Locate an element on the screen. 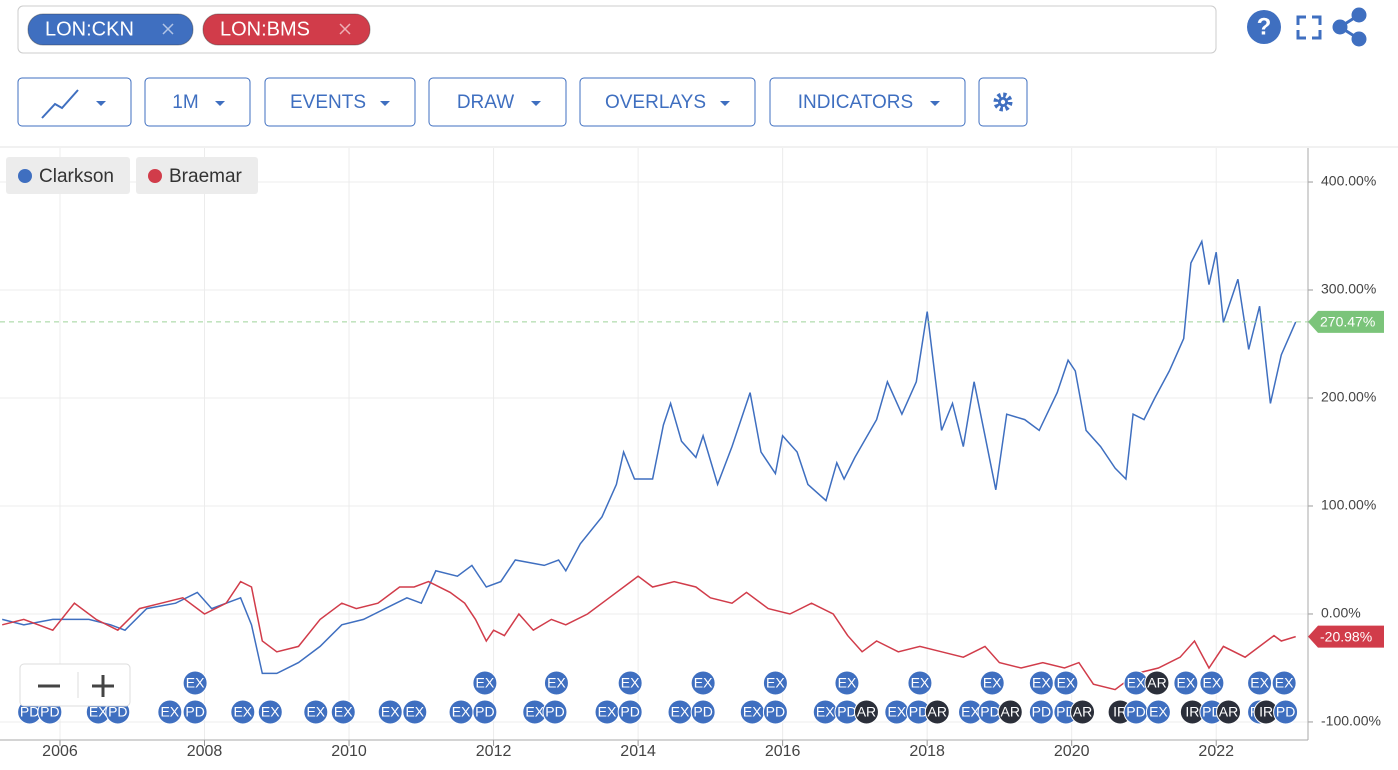 This screenshot has height=770, width=1398. toolbar-button: 1M is located at coordinates (197, 102).